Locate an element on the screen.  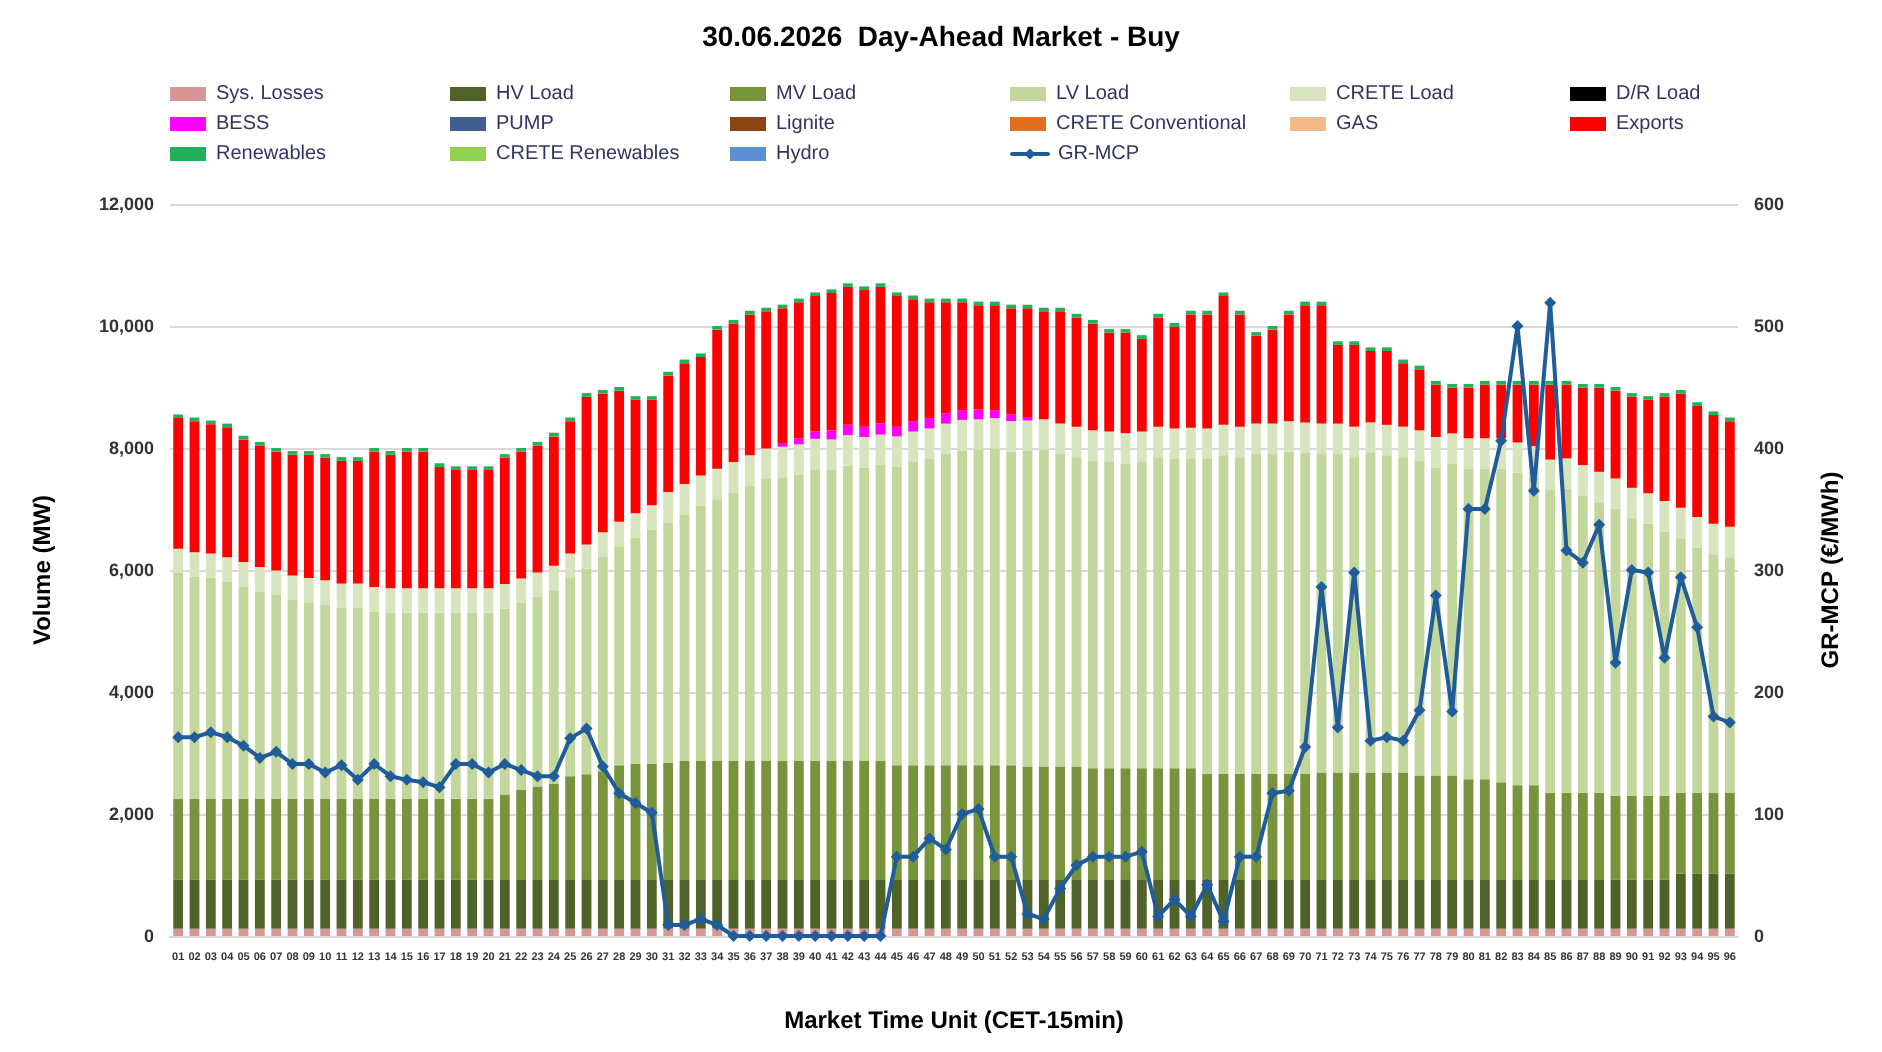
legend-label: PUMP is located at coordinates (525, 124).